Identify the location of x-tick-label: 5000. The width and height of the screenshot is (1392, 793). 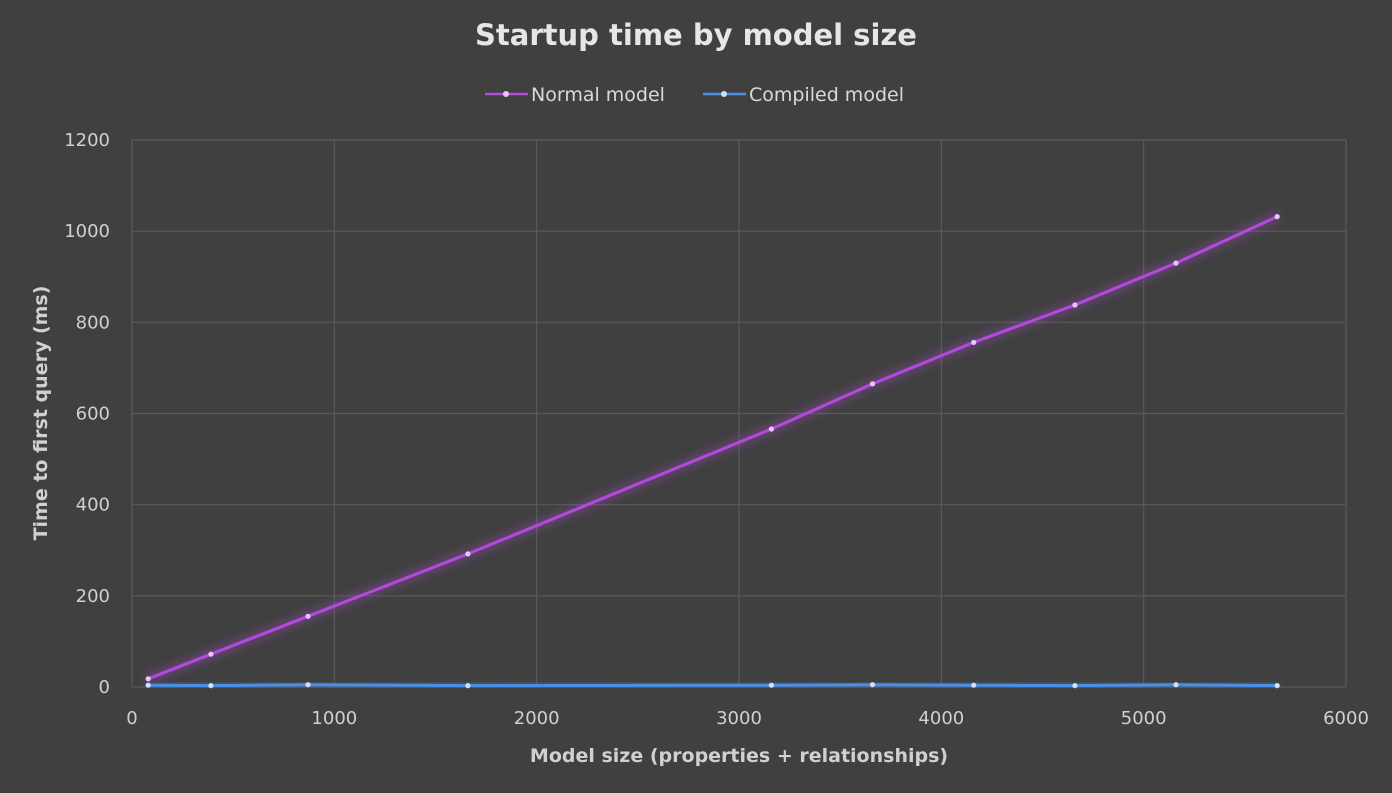
(1144, 718).